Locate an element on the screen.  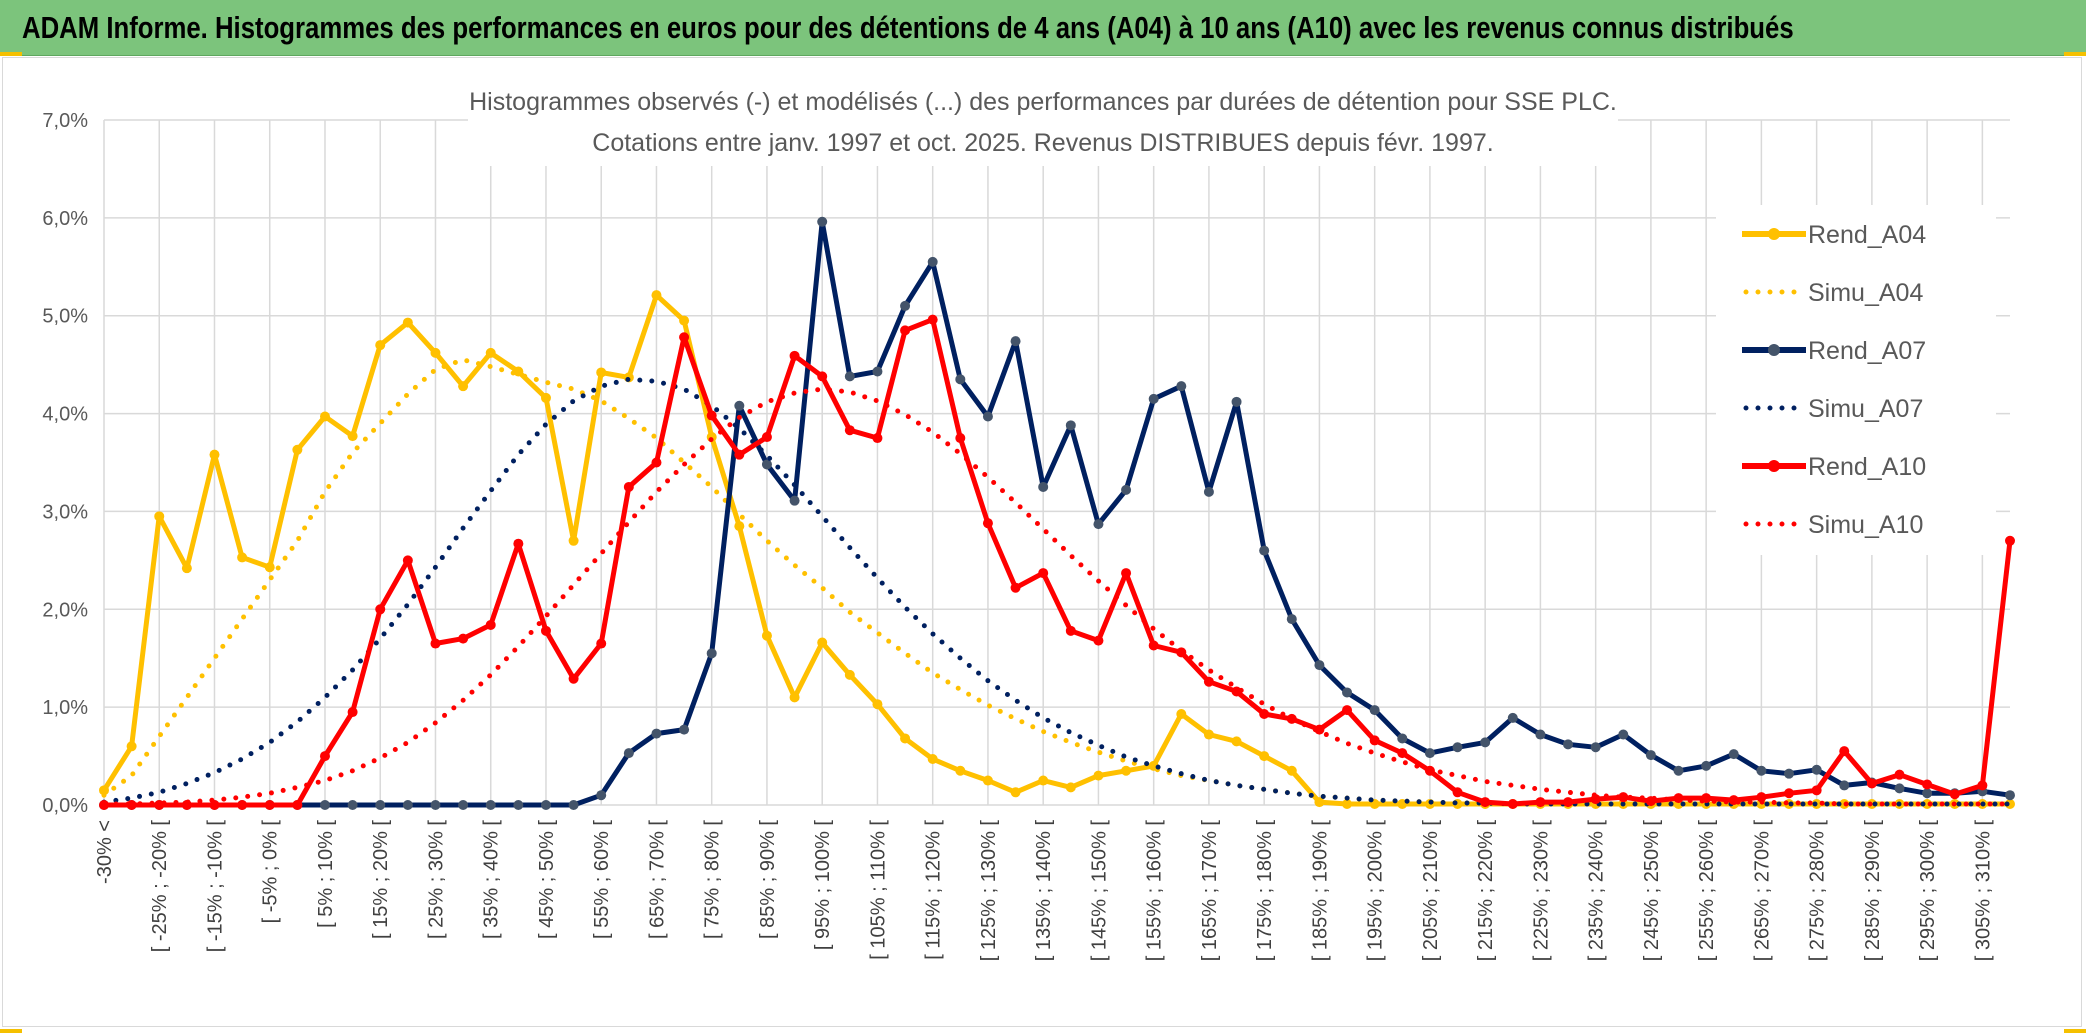
x-tick-label: [ 155% ; 160% [ is located at coordinates (1155, 891).